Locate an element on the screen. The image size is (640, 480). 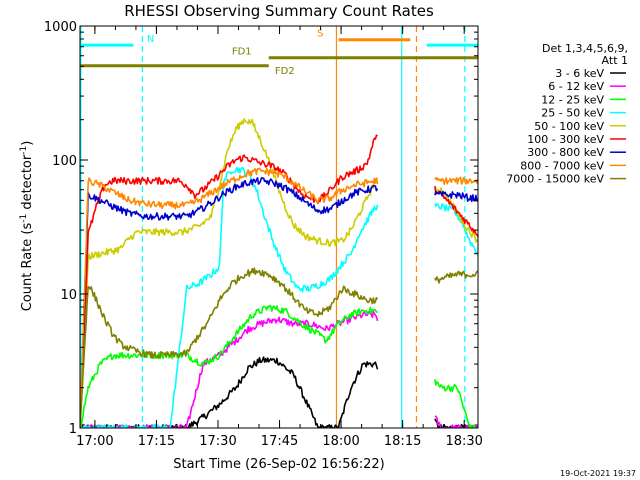
annotation-label-fd1: FD1 is located at coordinates (242, 52).